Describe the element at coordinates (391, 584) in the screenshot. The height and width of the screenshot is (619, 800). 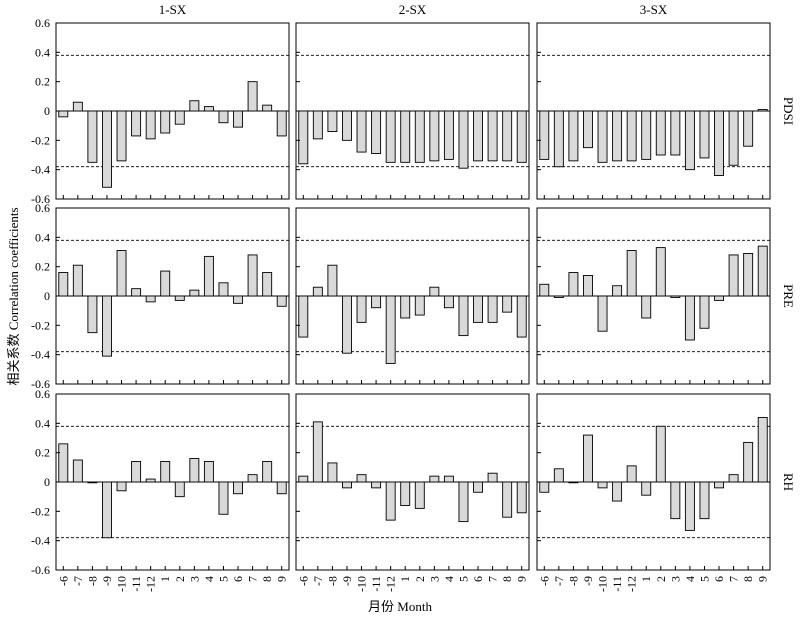
I see `x-tick-label: -12` at that location.